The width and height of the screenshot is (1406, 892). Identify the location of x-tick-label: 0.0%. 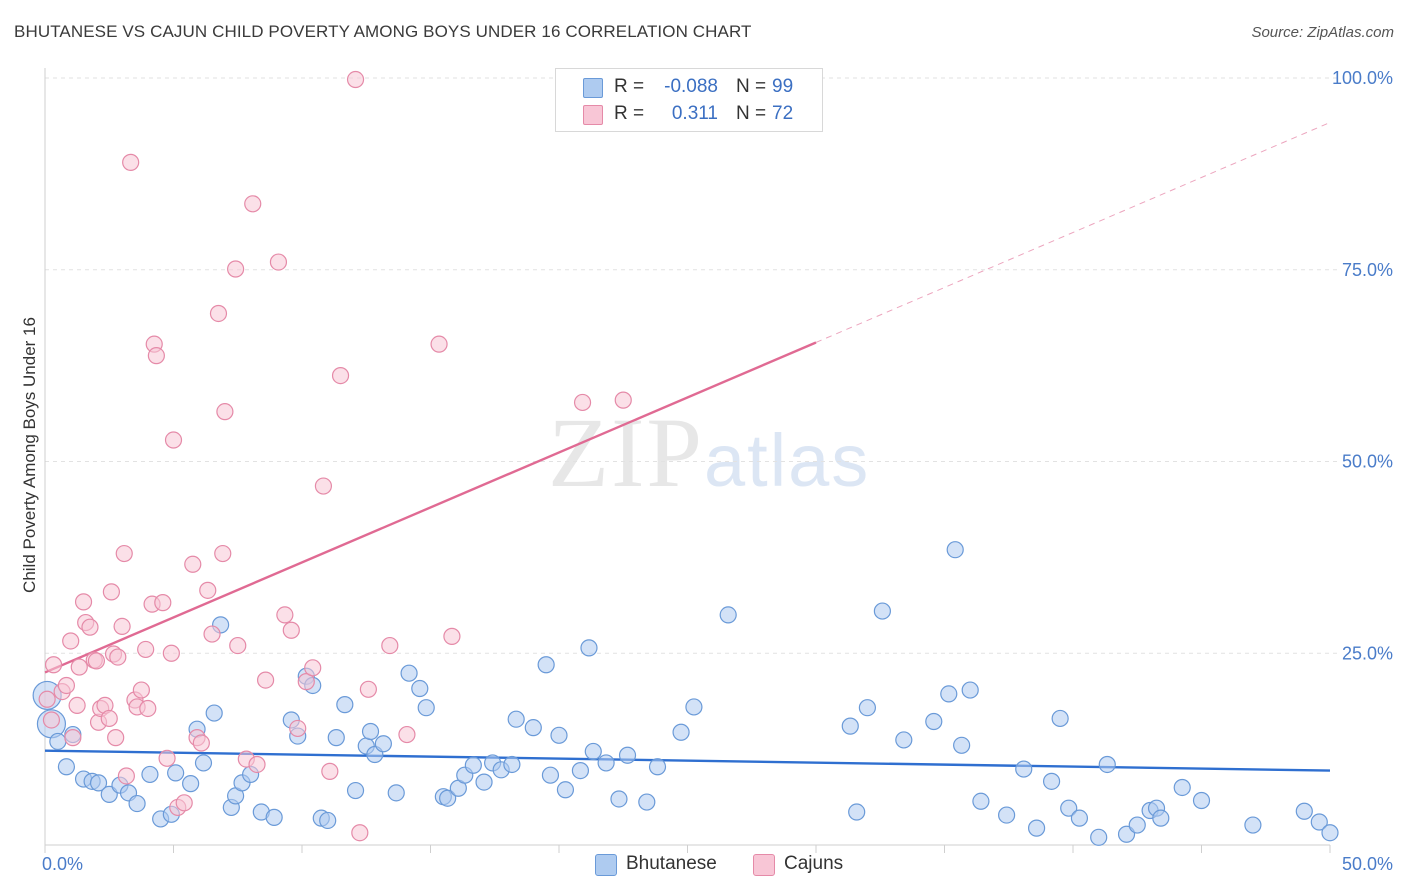
(62, 864).